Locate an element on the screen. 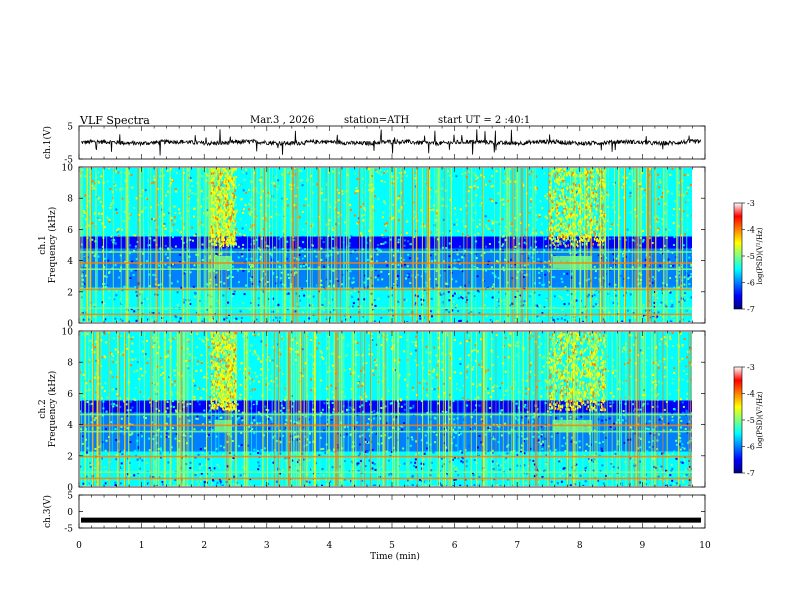  x-tick-label: 0 is located at coordinates (79, 546).